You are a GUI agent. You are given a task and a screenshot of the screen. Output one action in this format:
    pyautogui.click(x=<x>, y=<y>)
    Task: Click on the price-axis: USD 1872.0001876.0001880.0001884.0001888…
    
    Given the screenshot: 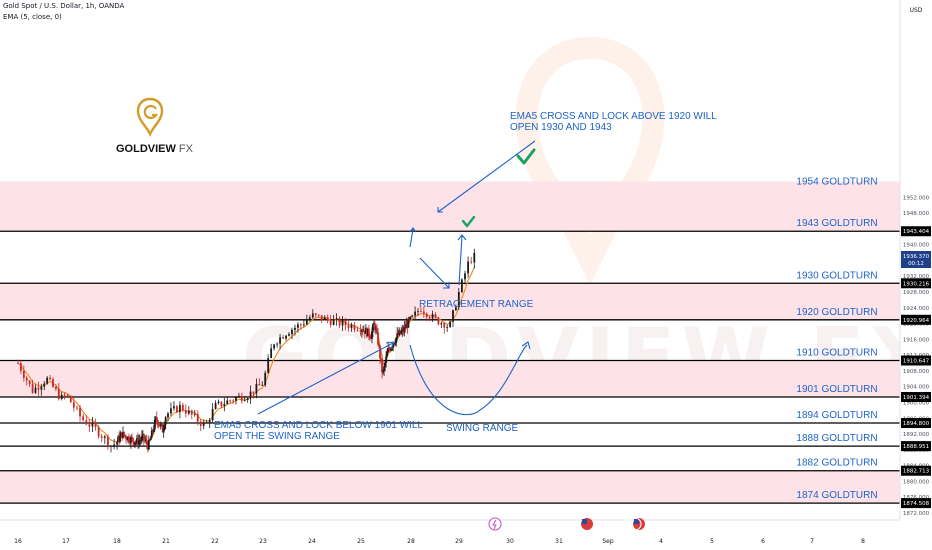 What is the action you would take?
    pyautogui.click(x=915, y=260)
    